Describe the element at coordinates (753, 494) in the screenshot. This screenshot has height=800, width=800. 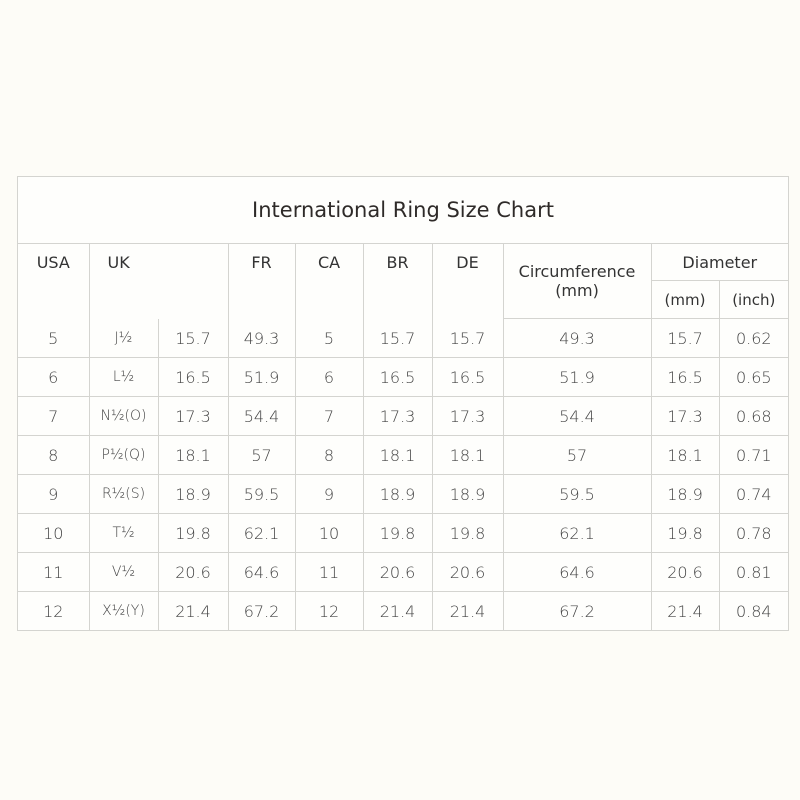
I see `diameter-inch-cell: 0.74` at that location.